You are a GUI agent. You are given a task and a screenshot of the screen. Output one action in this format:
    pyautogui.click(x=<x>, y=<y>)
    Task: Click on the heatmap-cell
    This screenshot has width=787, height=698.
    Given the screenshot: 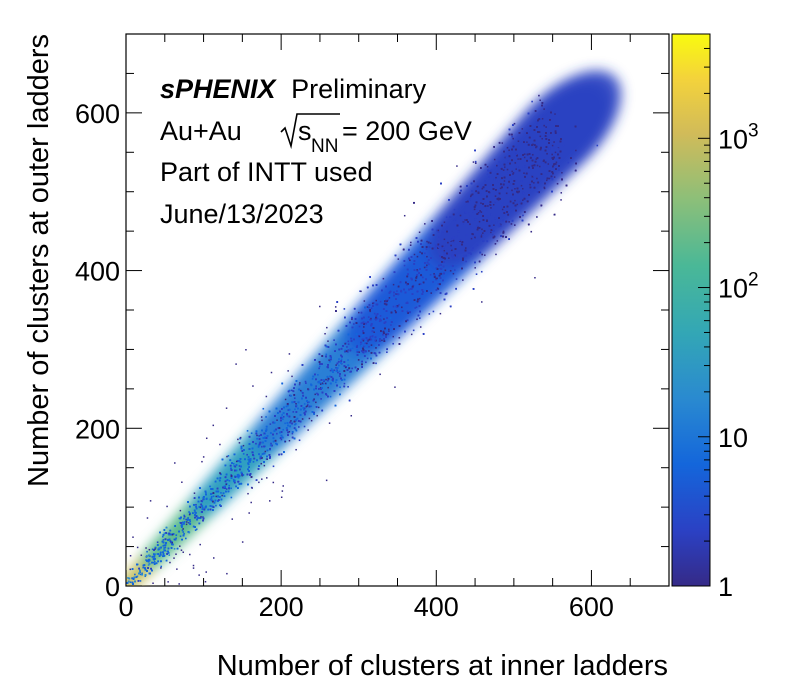 What is the action you would take?
    pyautogui.click(x=560, y=131)
    